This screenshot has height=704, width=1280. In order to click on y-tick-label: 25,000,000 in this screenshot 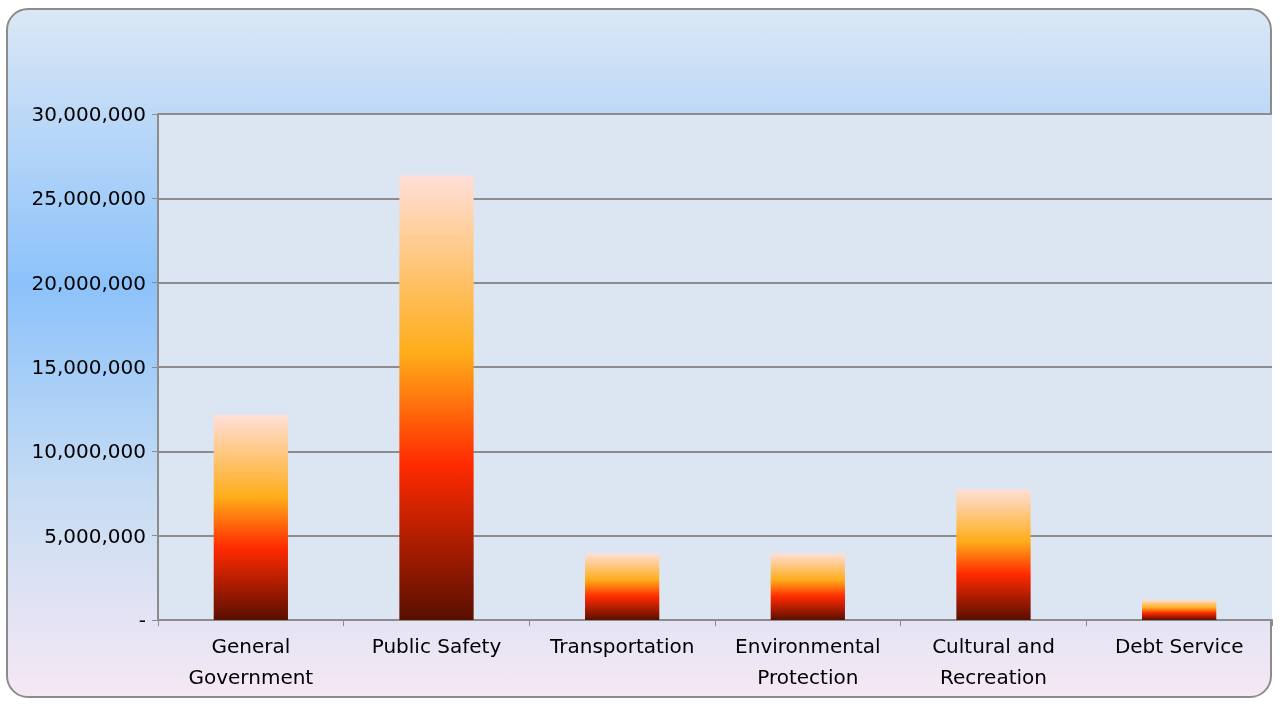, I will do `click(88, 198)`.